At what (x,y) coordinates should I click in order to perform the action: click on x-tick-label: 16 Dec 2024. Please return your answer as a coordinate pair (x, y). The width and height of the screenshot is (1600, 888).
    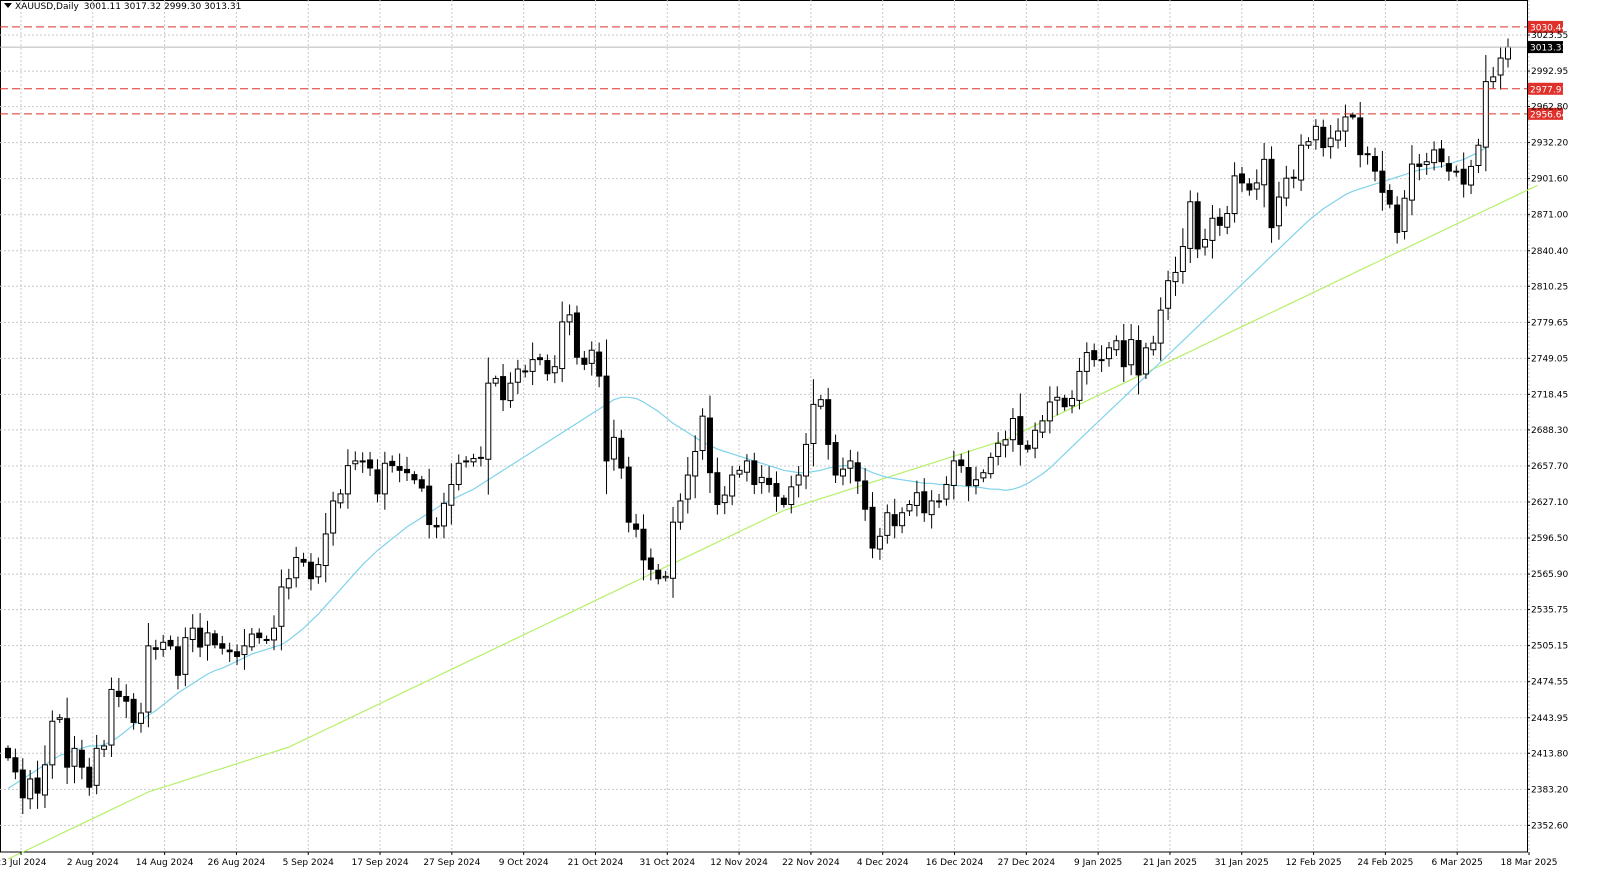
    Looking at the image, I should click on (955, 863).